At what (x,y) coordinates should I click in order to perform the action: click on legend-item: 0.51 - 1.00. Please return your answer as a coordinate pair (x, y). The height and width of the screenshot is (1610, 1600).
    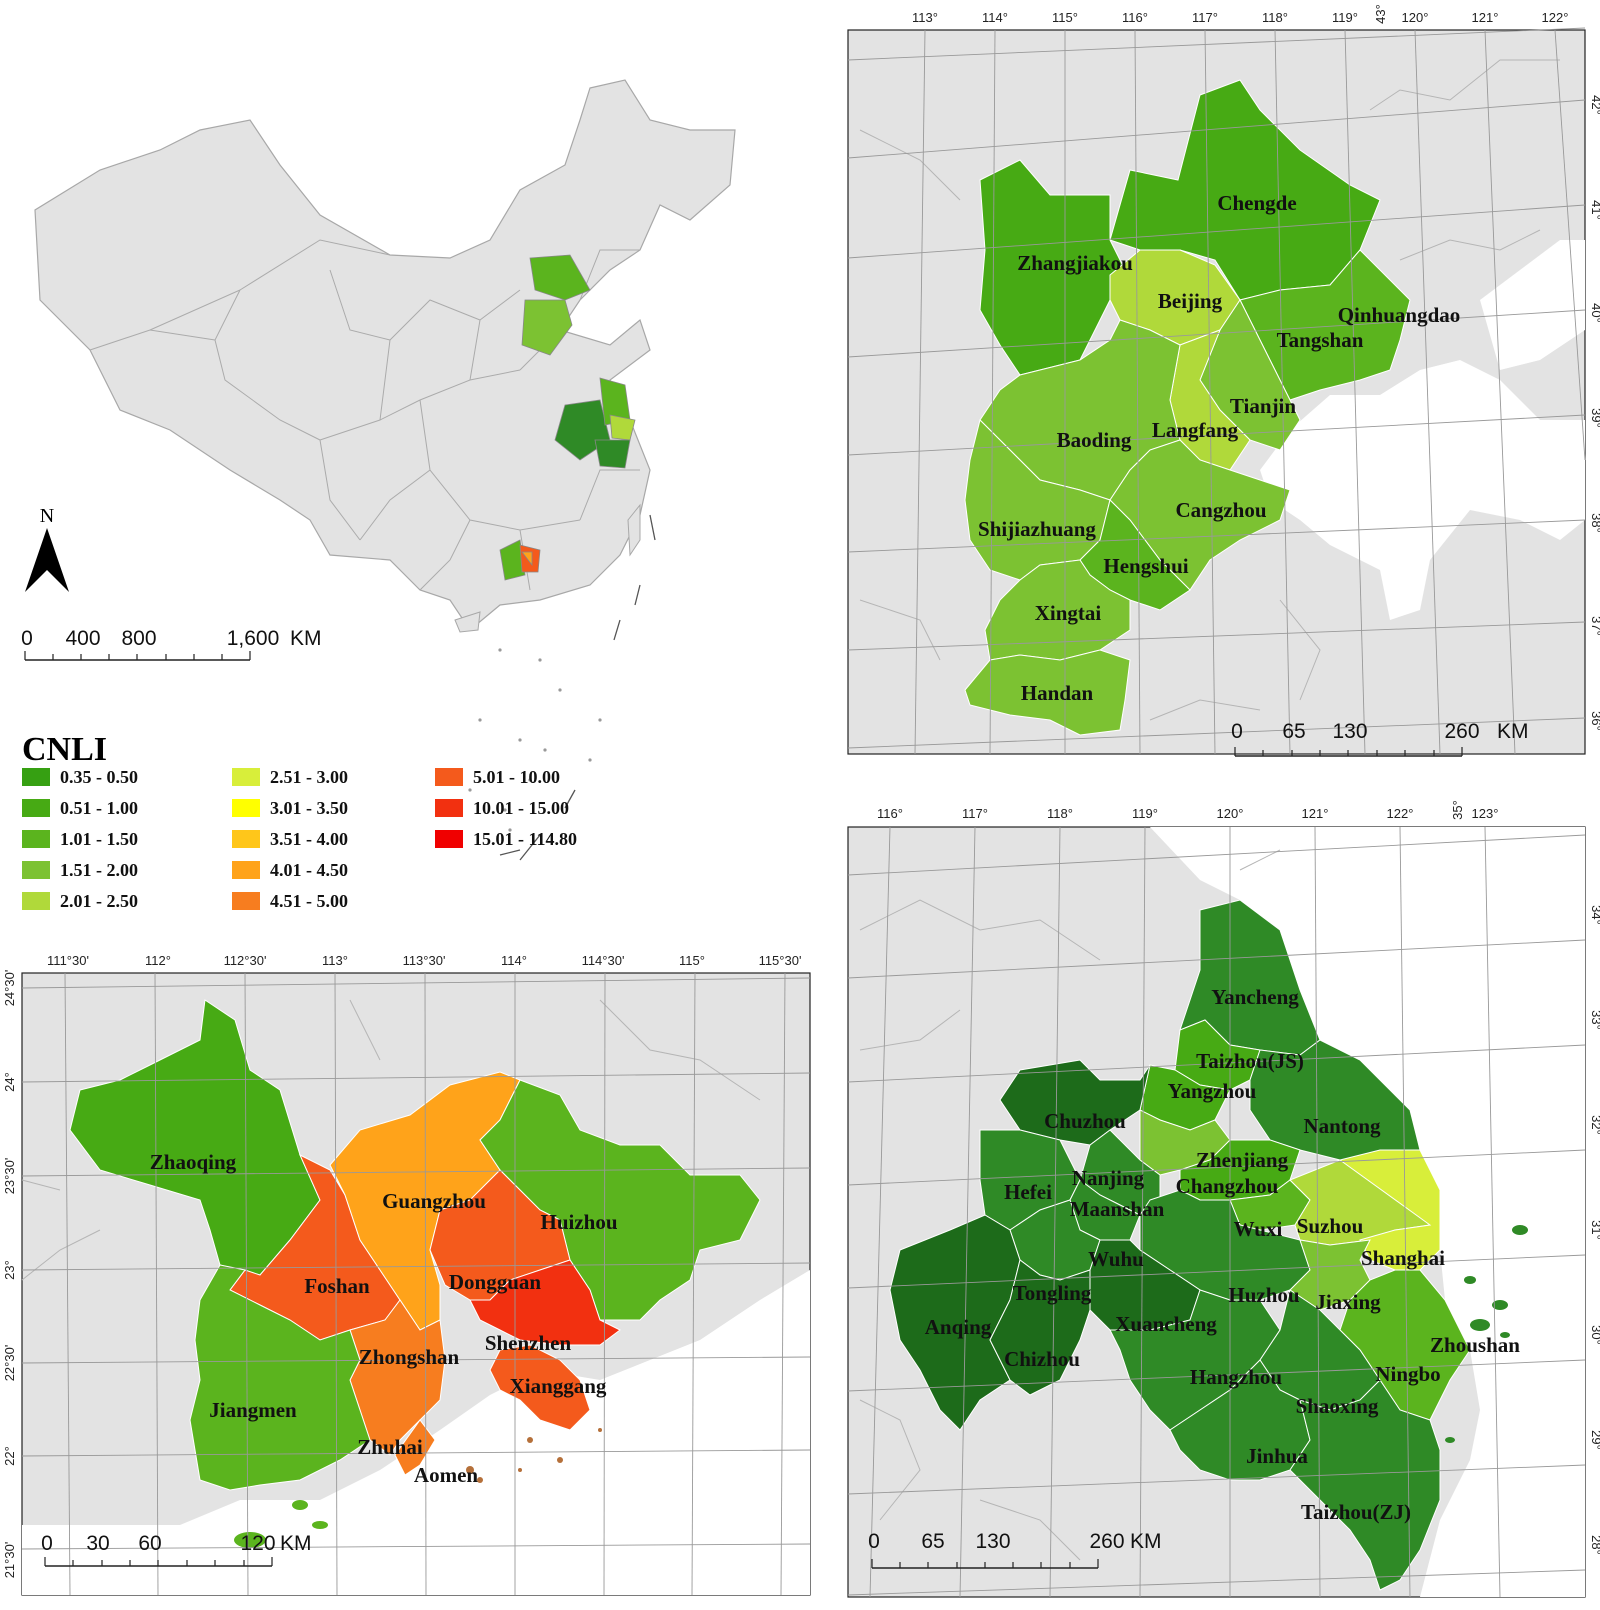
    Looking at the image, I should click on (80, 808).